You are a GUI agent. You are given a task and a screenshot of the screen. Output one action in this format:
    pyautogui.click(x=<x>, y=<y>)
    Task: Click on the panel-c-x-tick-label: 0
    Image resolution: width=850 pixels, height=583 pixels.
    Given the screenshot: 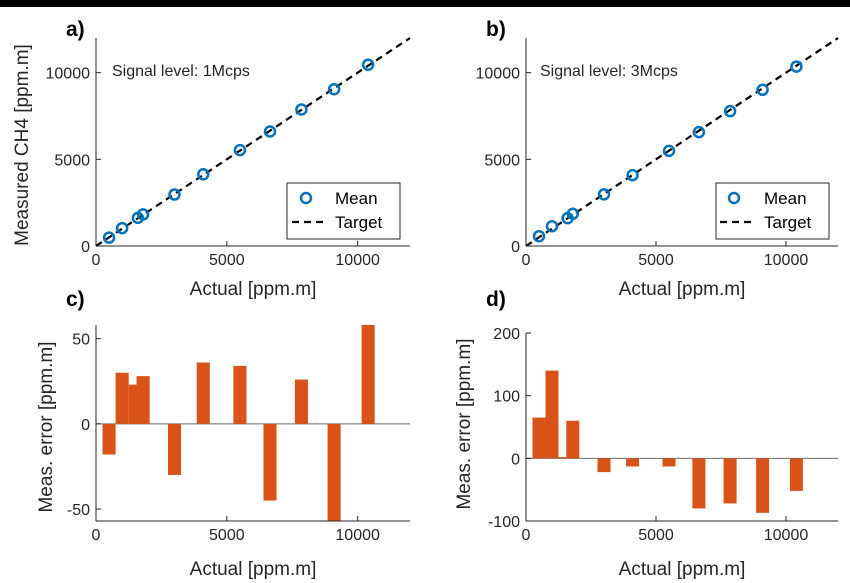 What is the action you would take?
    pyautogui.click(x=96, y=535)
    